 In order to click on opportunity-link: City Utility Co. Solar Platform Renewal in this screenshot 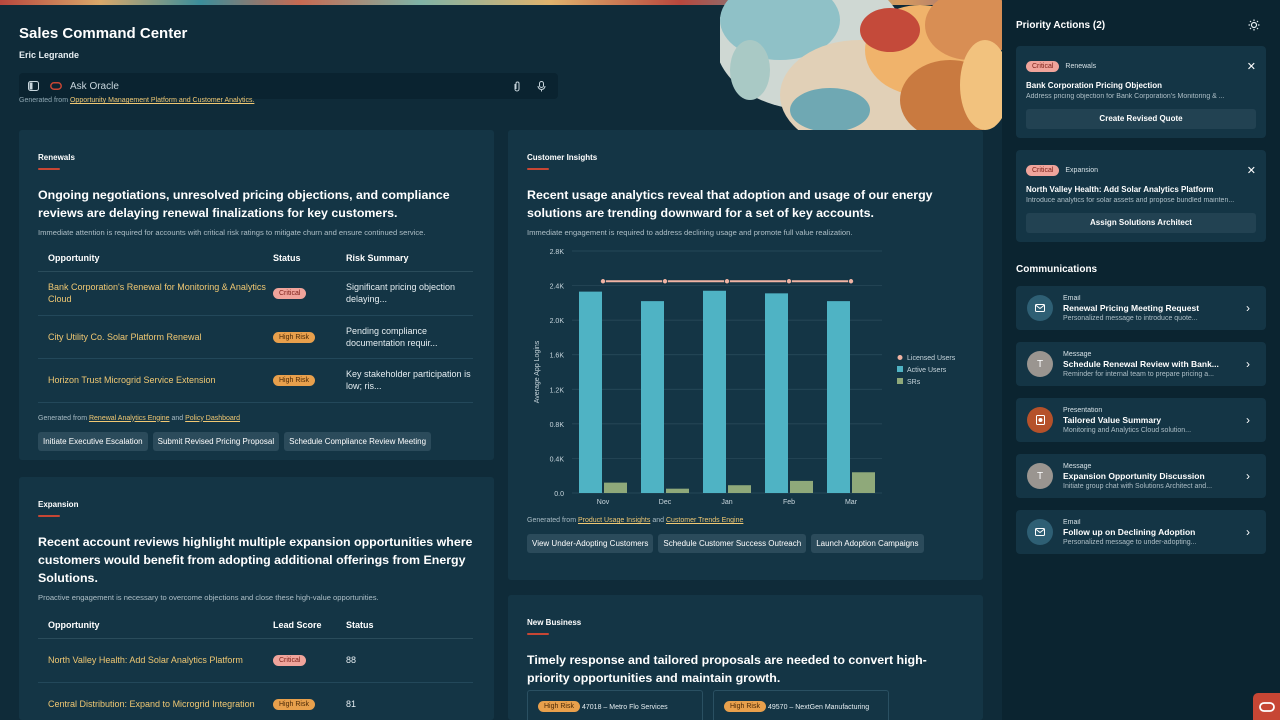, I will do `click(155, 337)`.